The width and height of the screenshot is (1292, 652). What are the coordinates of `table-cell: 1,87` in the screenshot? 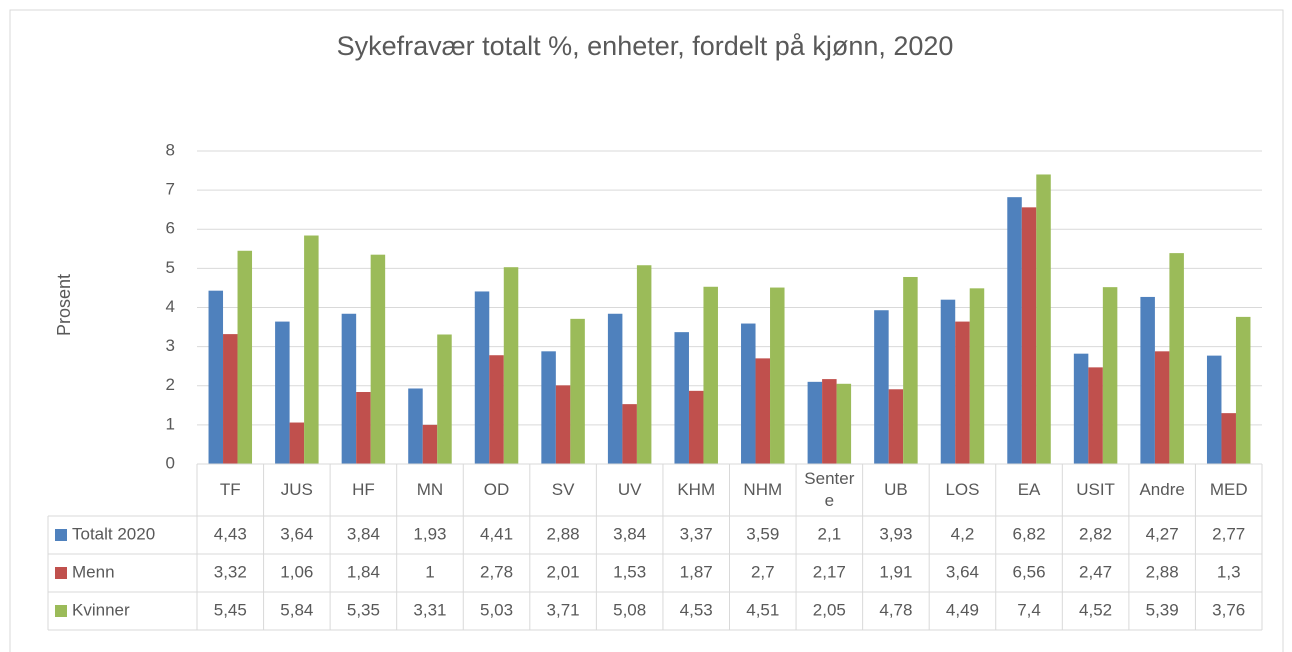 It's located at (696, 571).